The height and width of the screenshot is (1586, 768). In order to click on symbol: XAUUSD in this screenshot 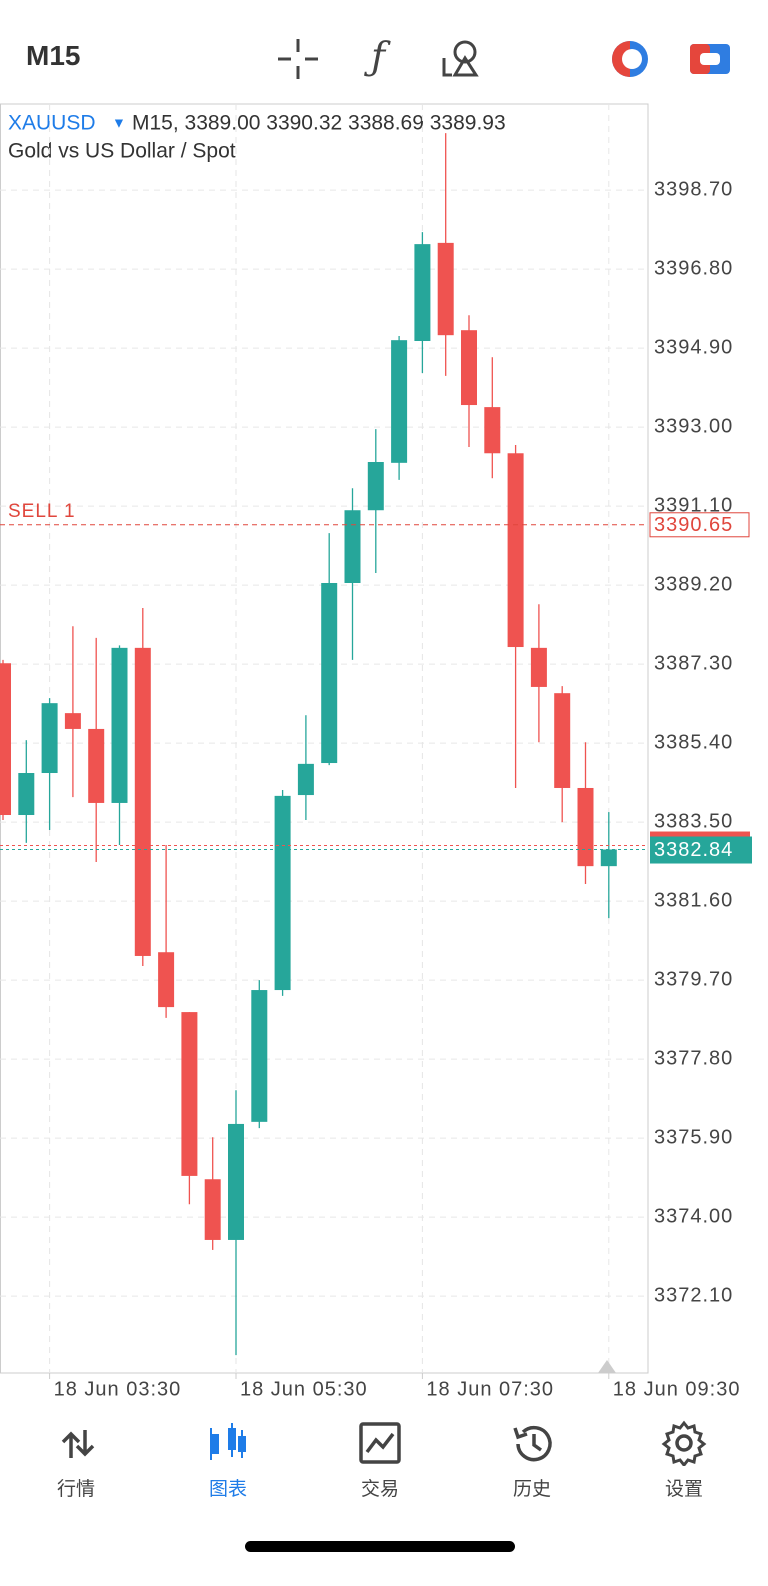, I will do `click(52, 123)`.